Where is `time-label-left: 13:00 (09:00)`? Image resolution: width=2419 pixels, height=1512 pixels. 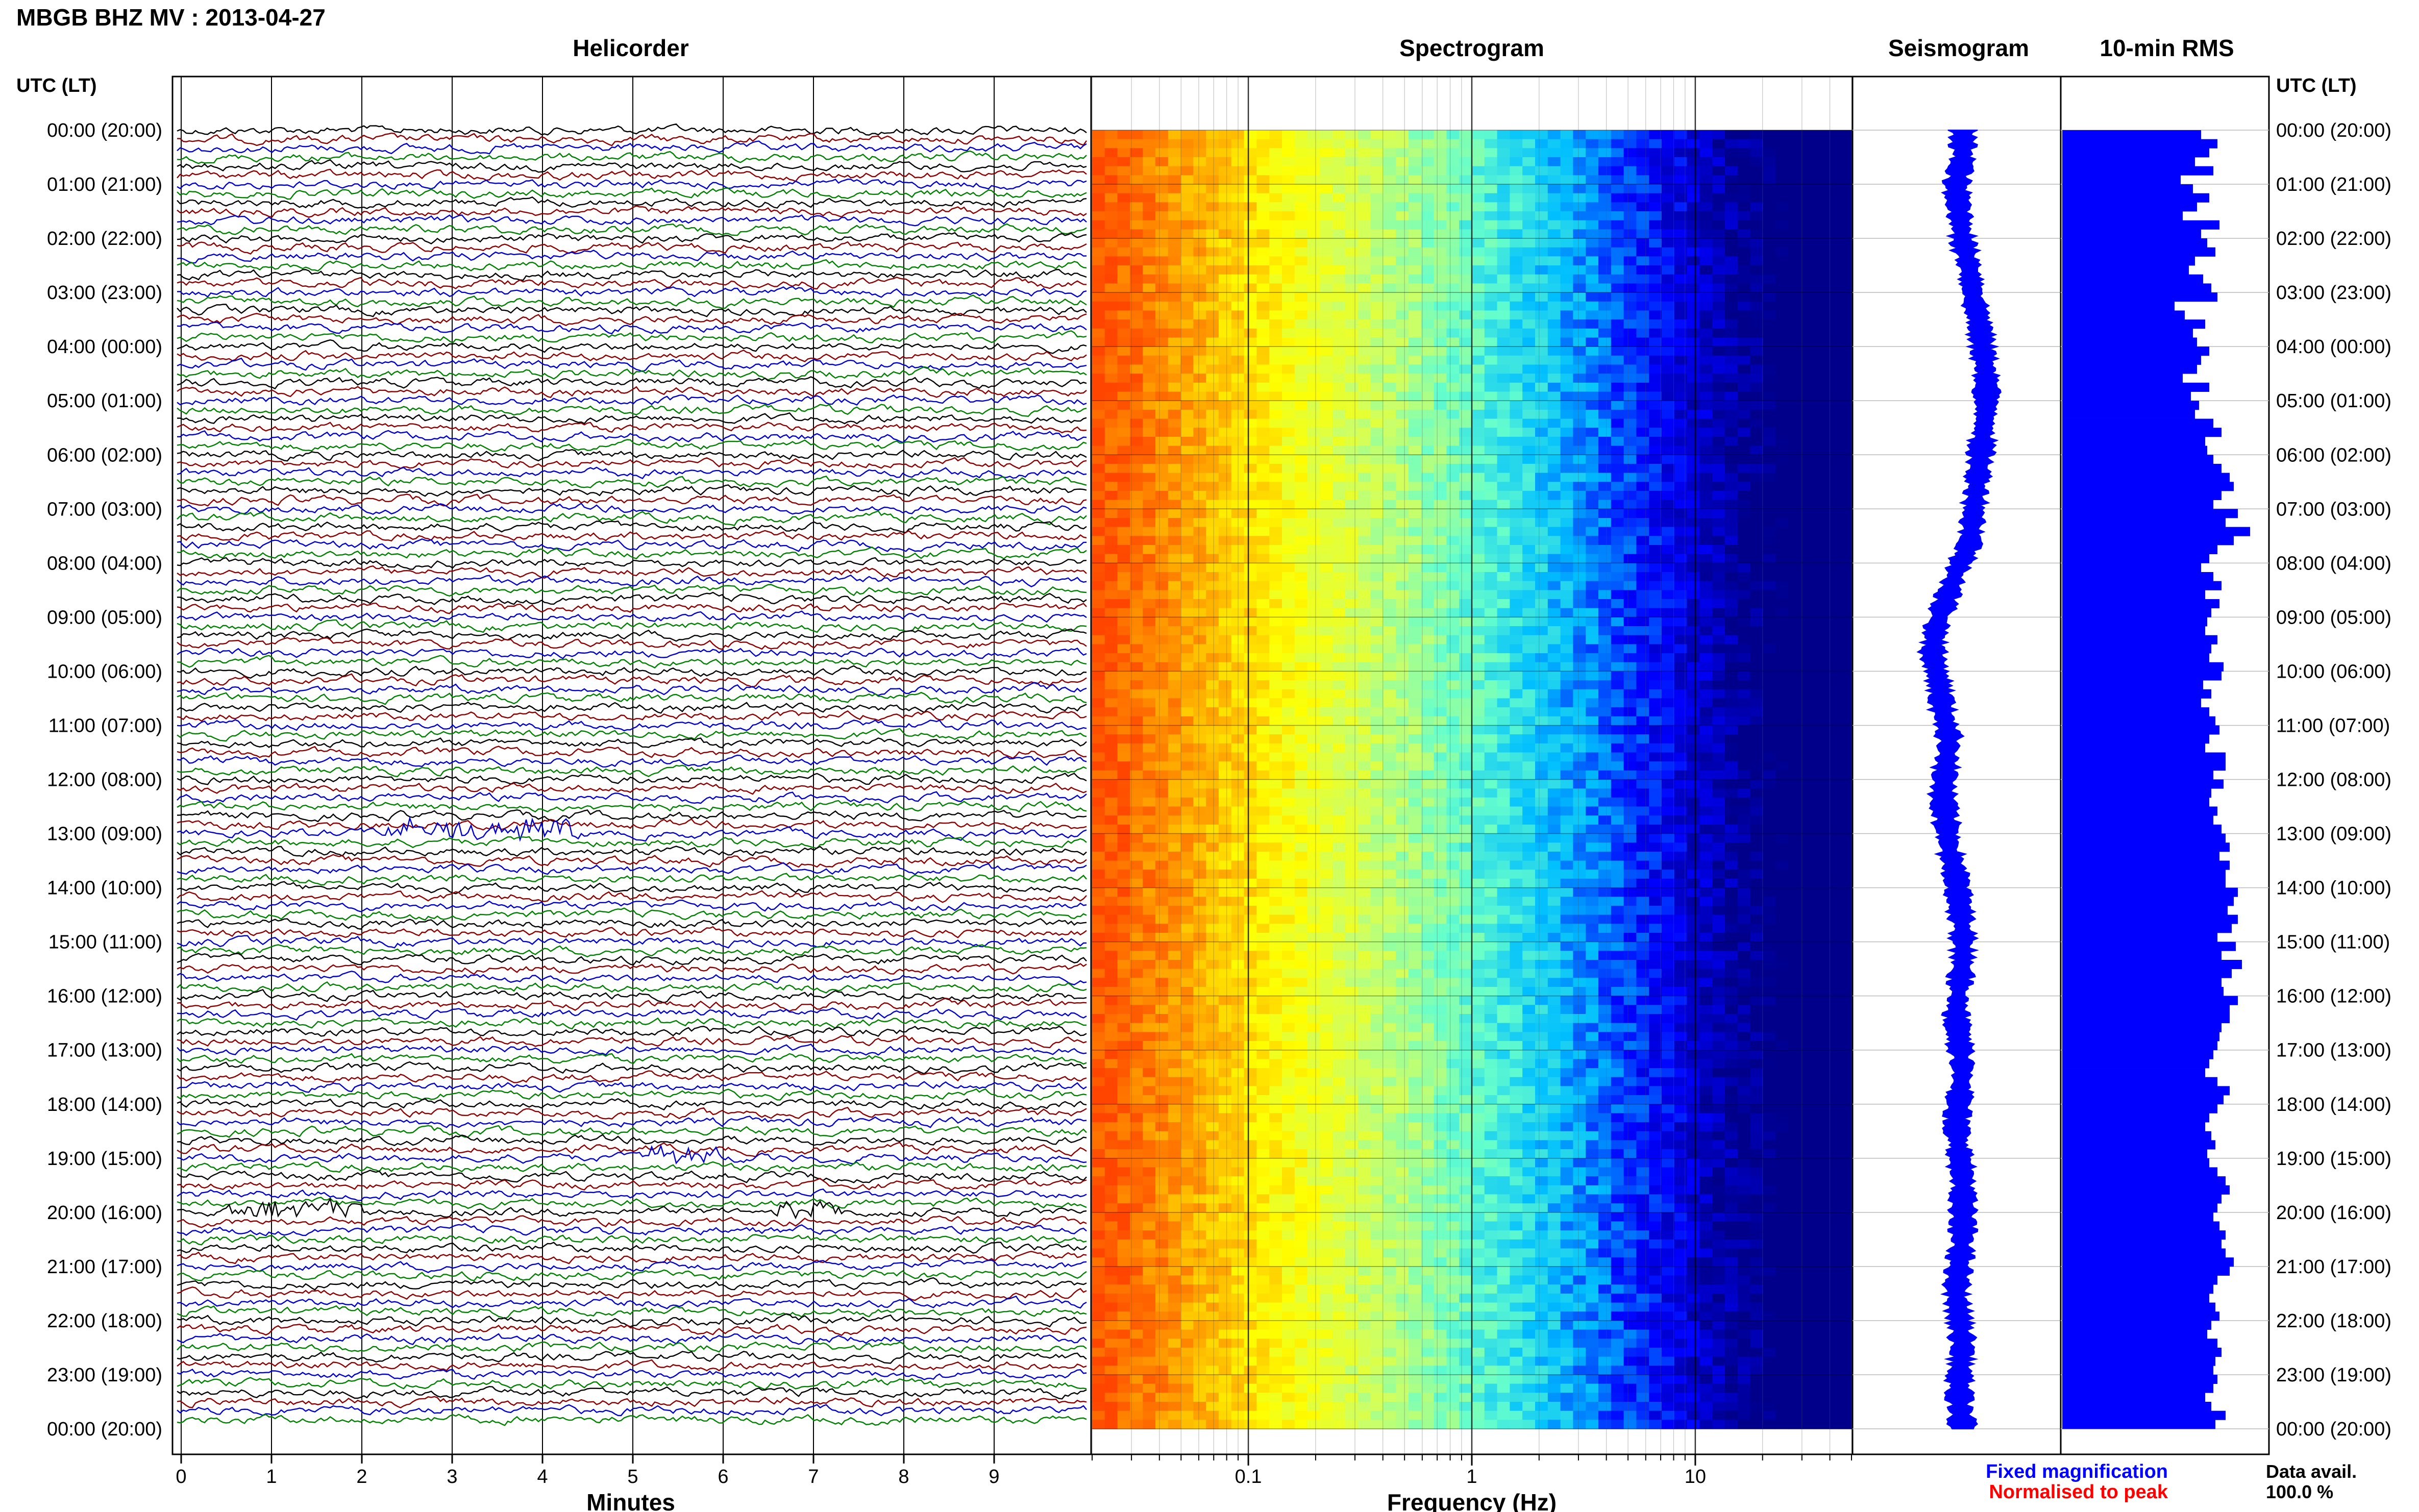
time-label-left: 13:00 (09:00) is located at coordinates (104, 834).